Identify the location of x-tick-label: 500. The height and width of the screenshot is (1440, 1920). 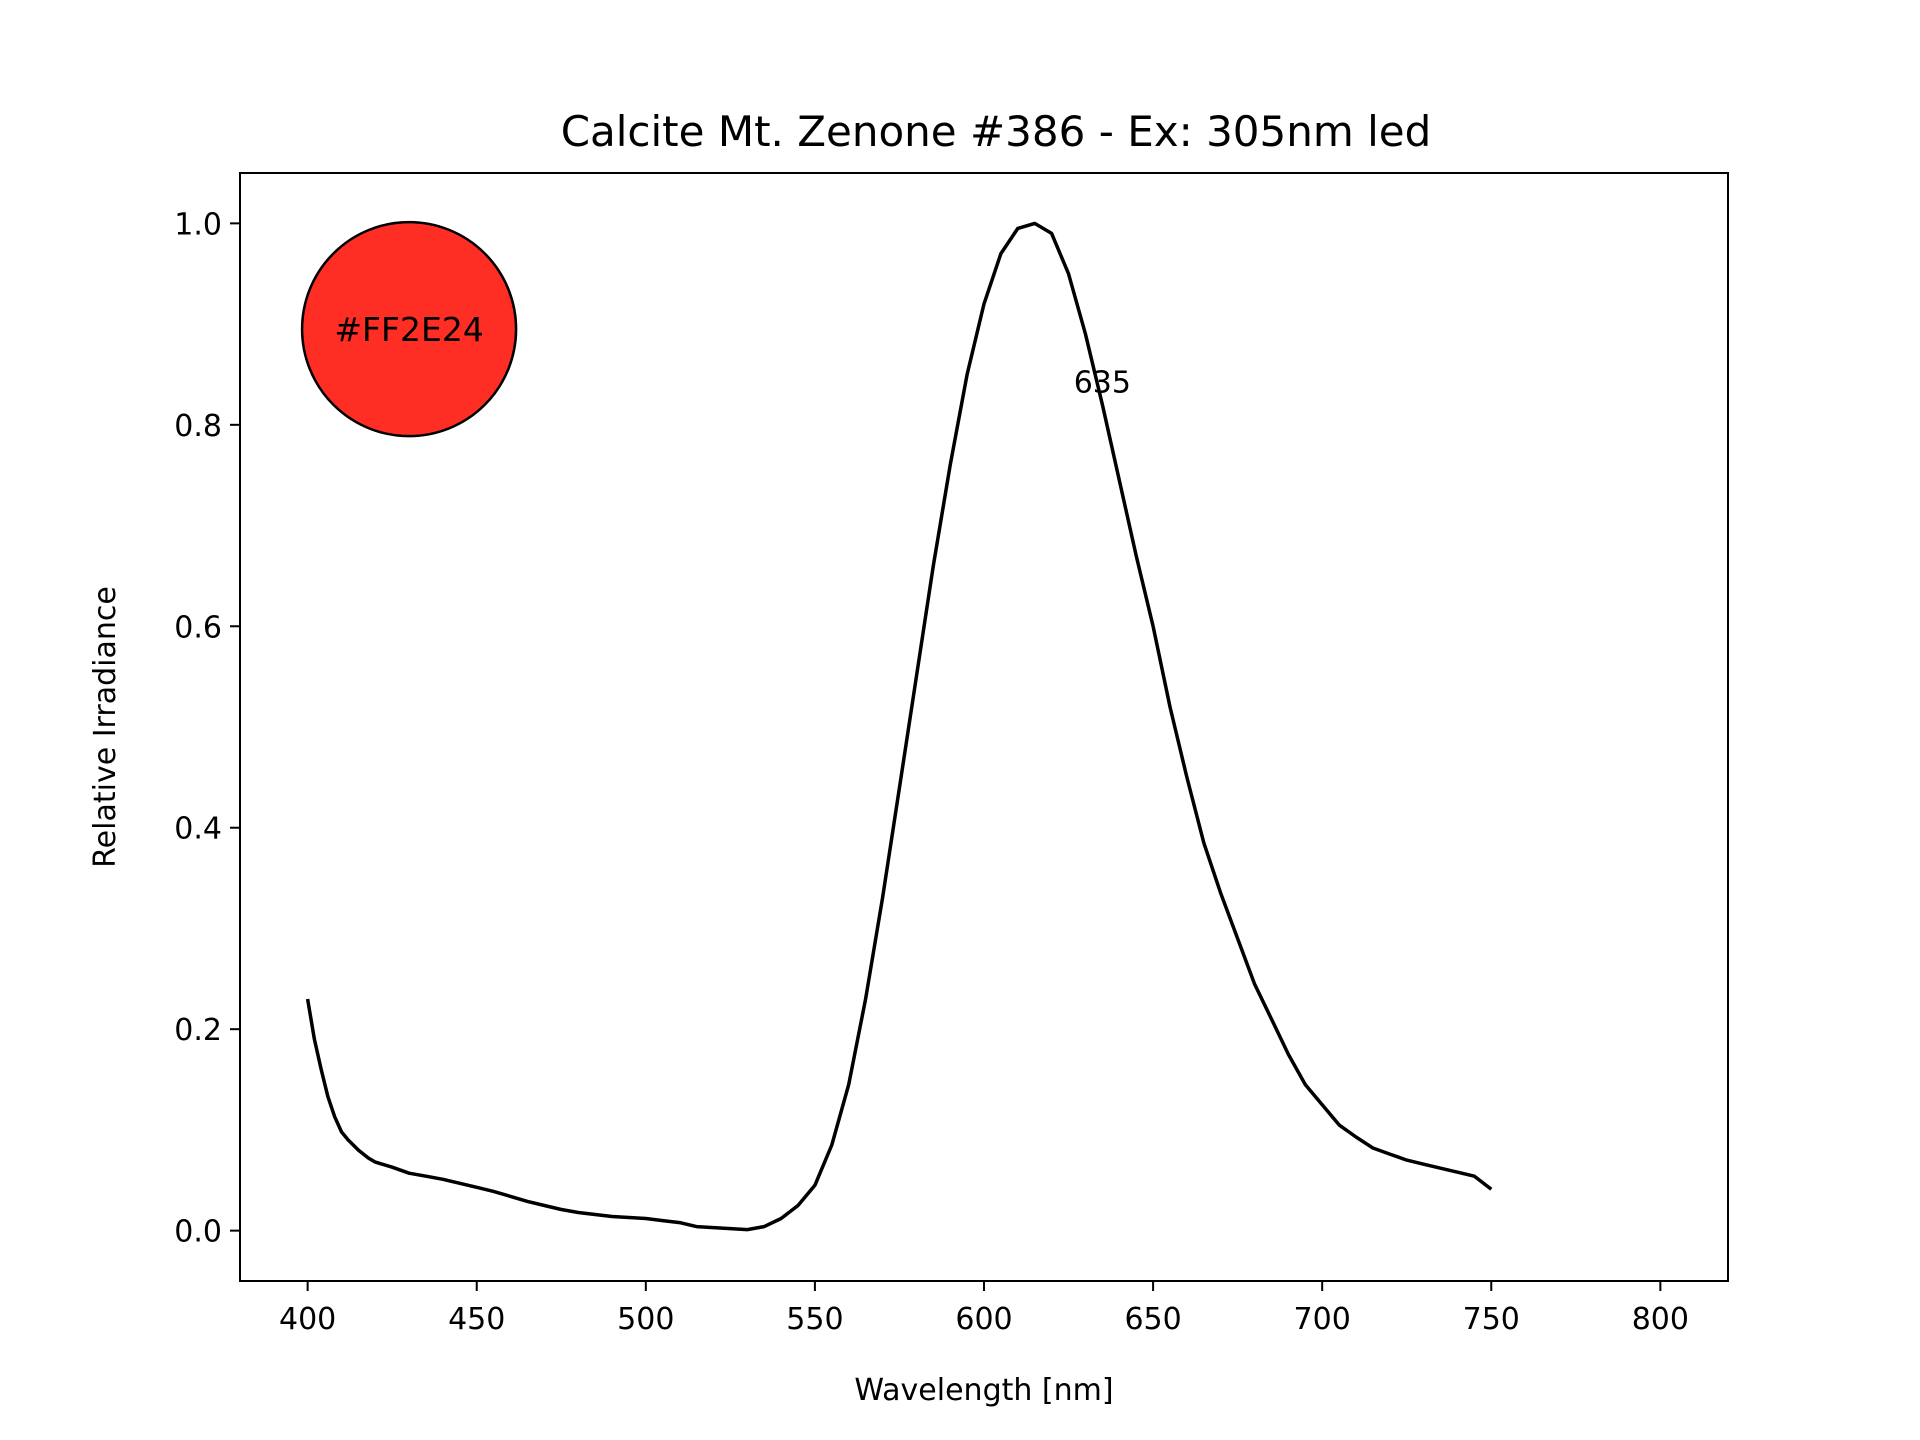
(645, 1319).